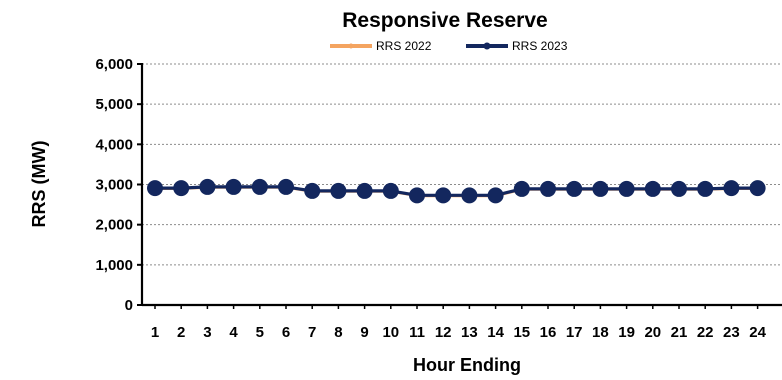 The height and width of the screenshot is (380, 782). What do you see at coordinates (459, 323) in the screenshot?
I see `x-axis-ticks: 1 2 3 4 5 6 7 8 9 10 11 12 13 14 15 16 17 18 19 20 21 22 23 24` at bounding box center [459, 323].